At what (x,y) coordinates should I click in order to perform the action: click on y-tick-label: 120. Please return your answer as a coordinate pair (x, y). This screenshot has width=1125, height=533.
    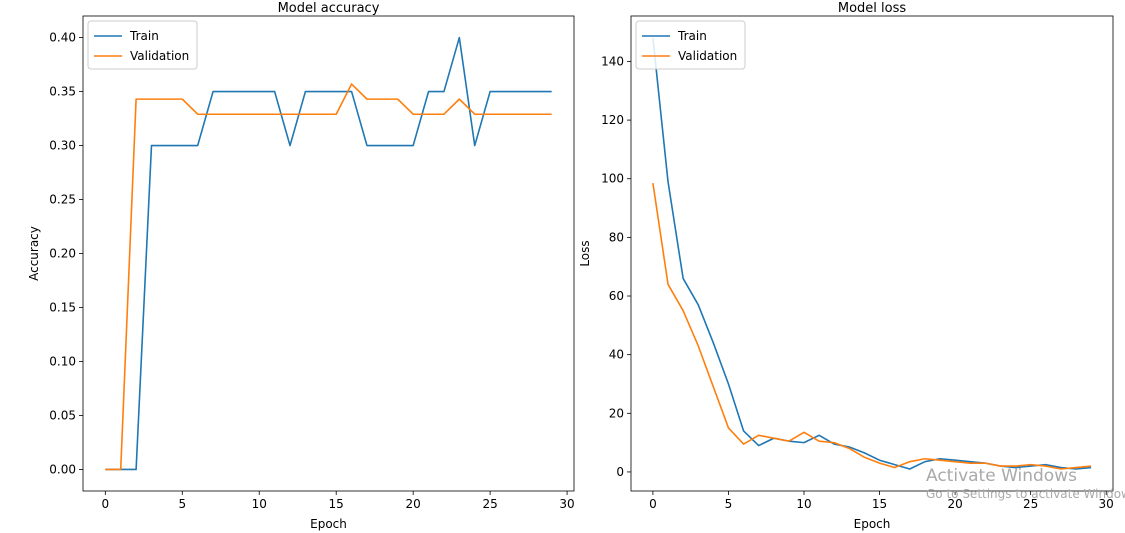
    Looking at the image, I should click on (612, 120).